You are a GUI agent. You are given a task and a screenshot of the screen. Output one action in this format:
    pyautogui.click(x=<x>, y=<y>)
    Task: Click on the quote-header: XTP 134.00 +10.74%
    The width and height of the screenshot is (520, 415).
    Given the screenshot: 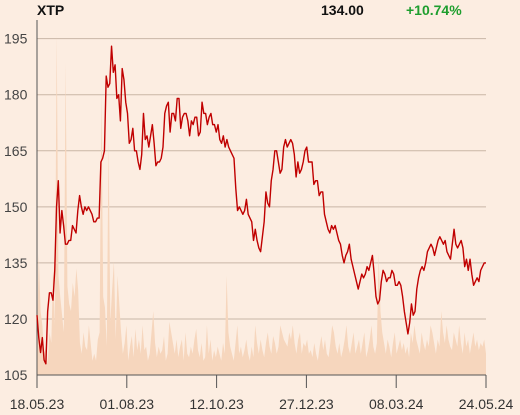 What is the action you would take?
    pyautogui.click(x=260, y=11)
    